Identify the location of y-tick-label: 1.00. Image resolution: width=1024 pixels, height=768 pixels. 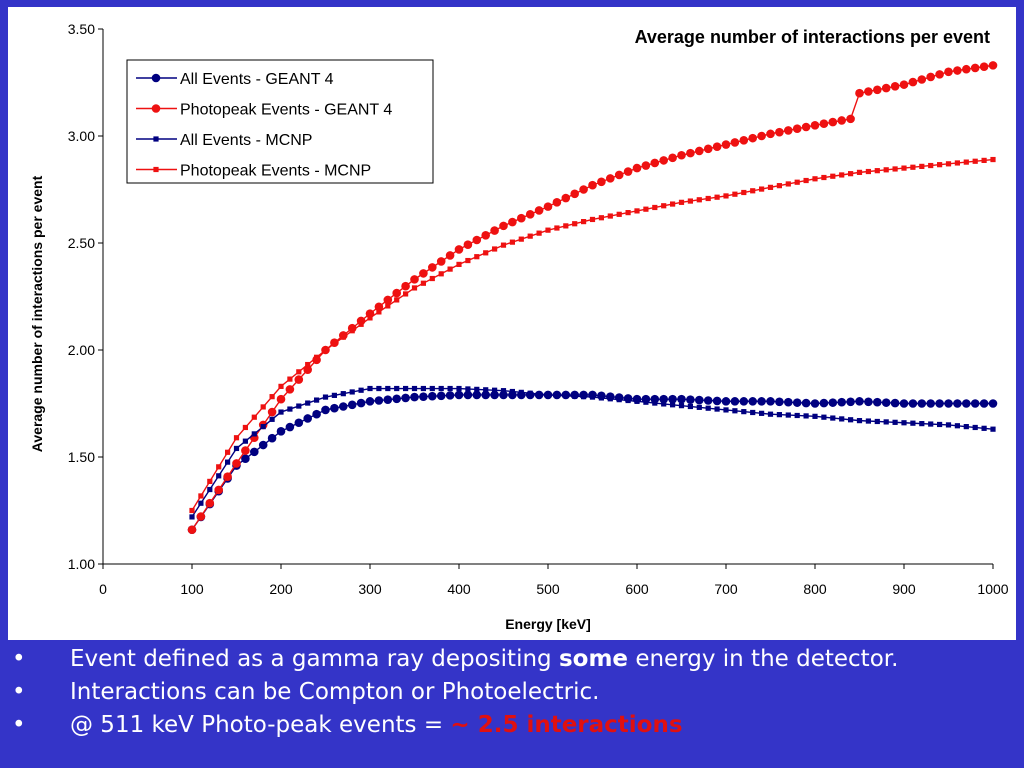
(81, 564).